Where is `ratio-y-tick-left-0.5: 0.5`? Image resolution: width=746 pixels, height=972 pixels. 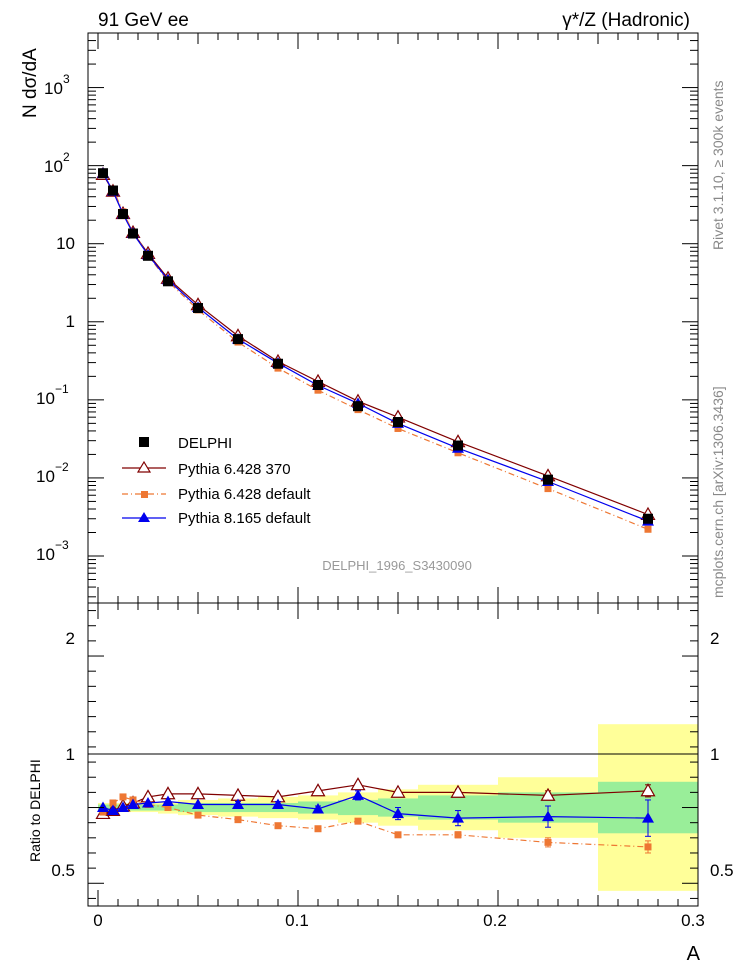
ratio-y-tick-left-0.5: 0.5 is located at coordinates (63, 870).